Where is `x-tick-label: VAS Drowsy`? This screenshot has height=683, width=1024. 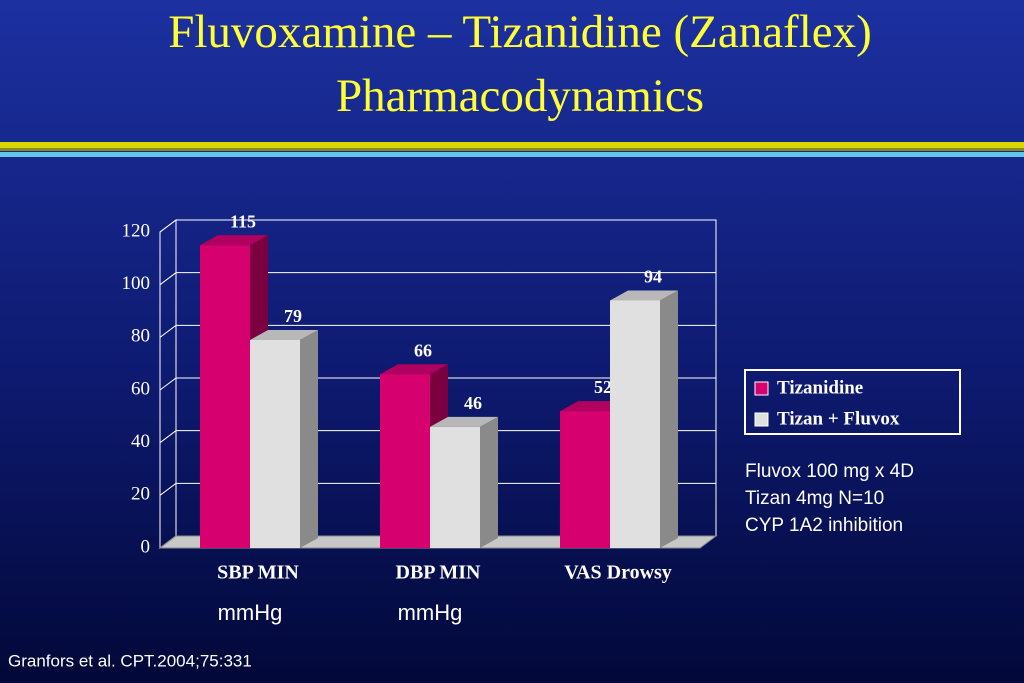 x-tick-label: VAS Drowsy is located at coordinates (618, 573).